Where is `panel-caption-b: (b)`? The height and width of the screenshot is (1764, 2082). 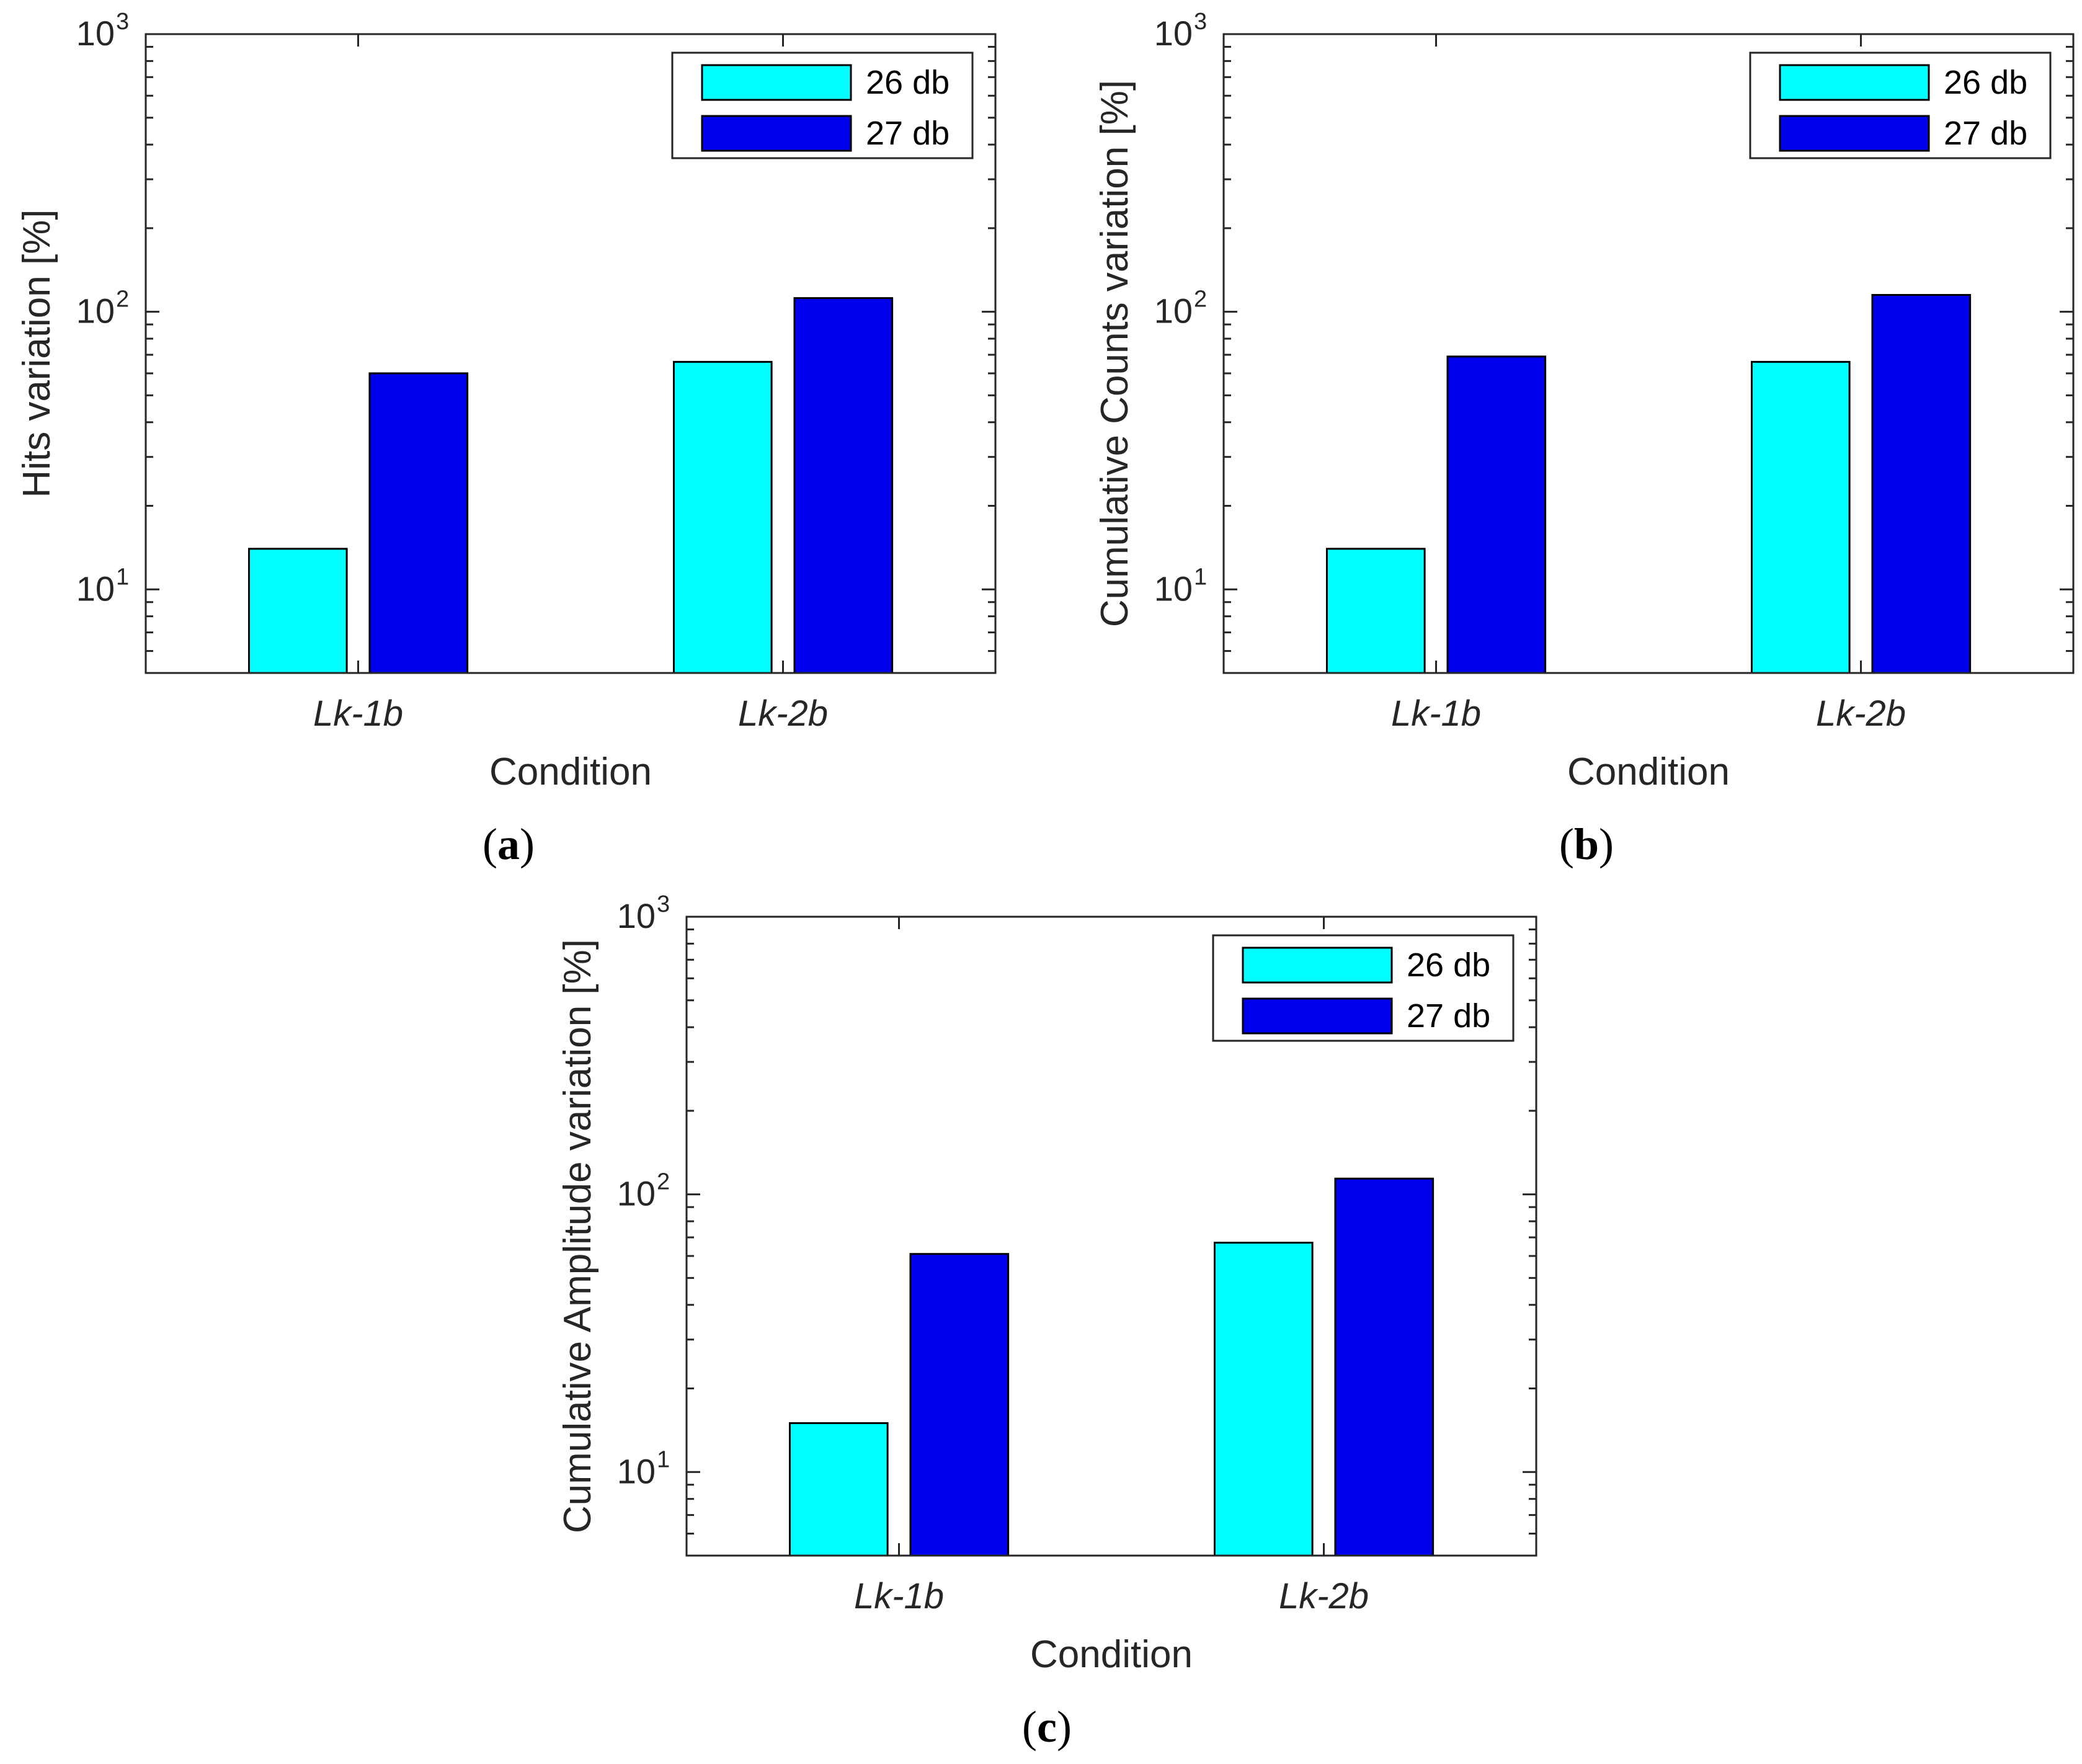 panel-caption-b: (b) is located at coordinates (1586, 844).